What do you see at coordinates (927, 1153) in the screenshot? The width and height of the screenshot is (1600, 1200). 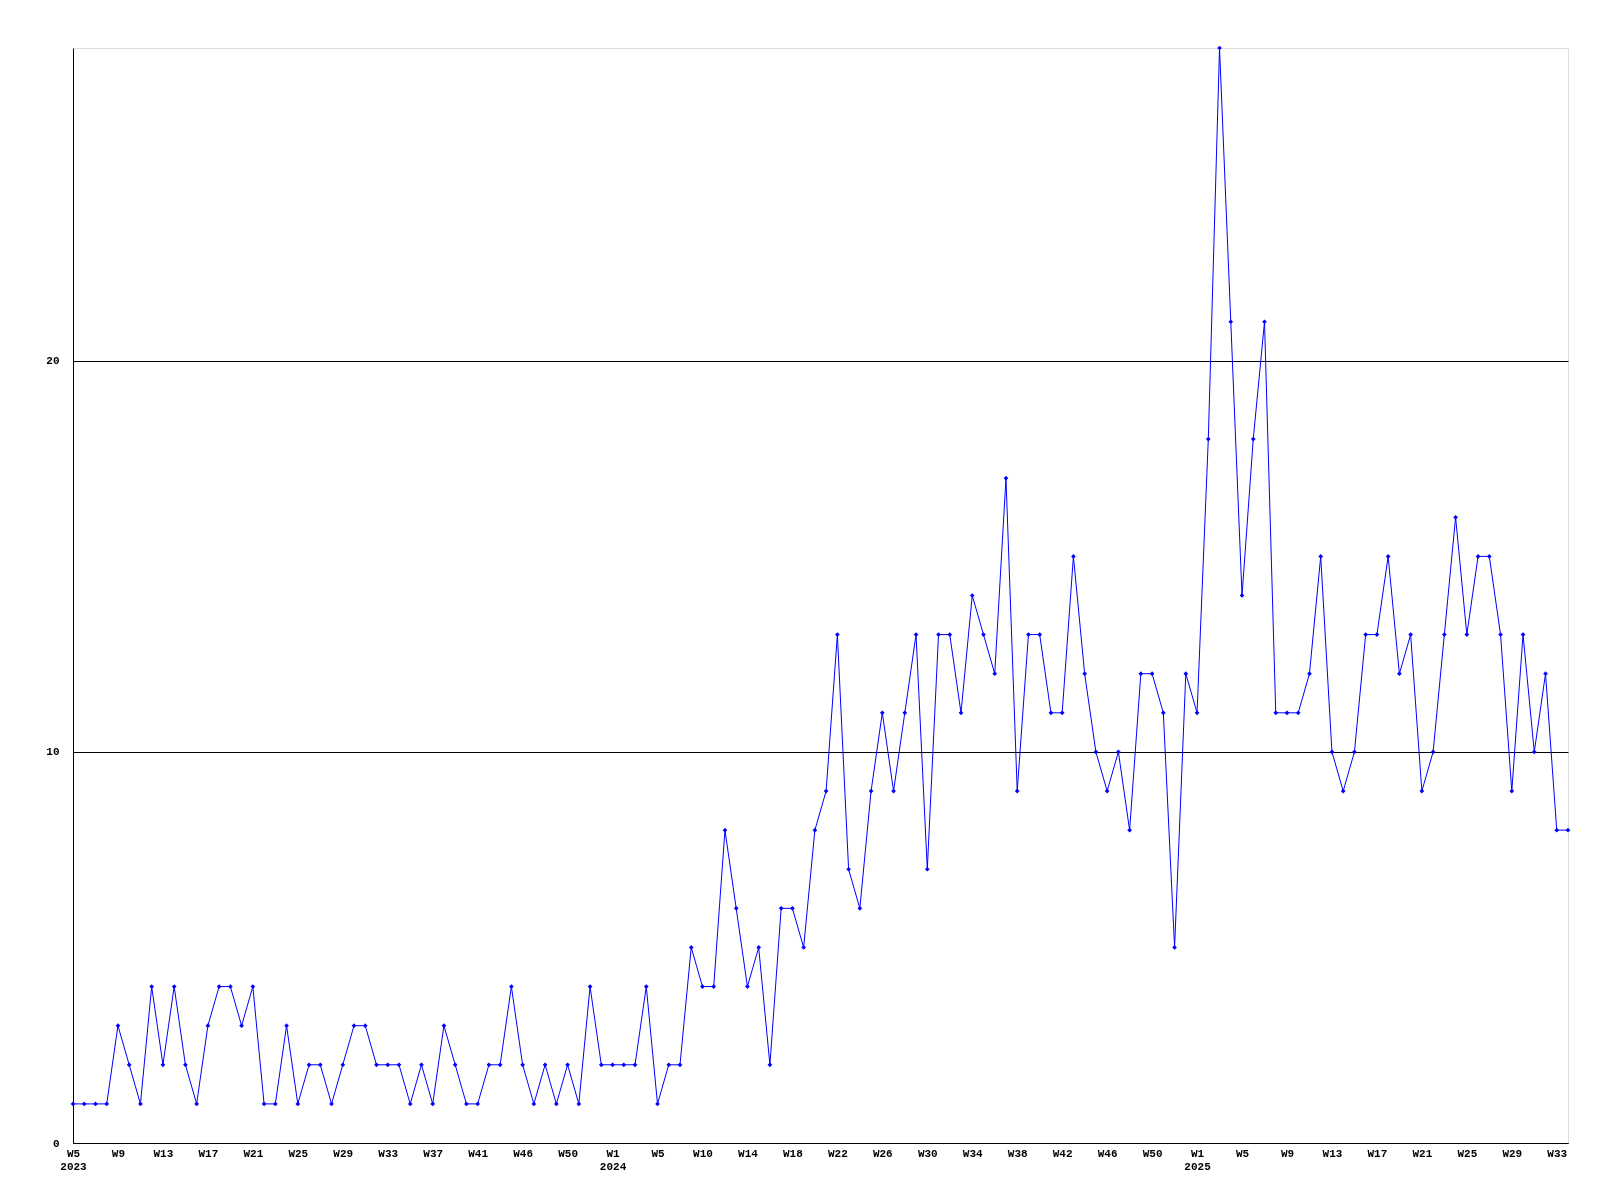 I see `x-tick-label: W30` at bounding box center [927, 1153].